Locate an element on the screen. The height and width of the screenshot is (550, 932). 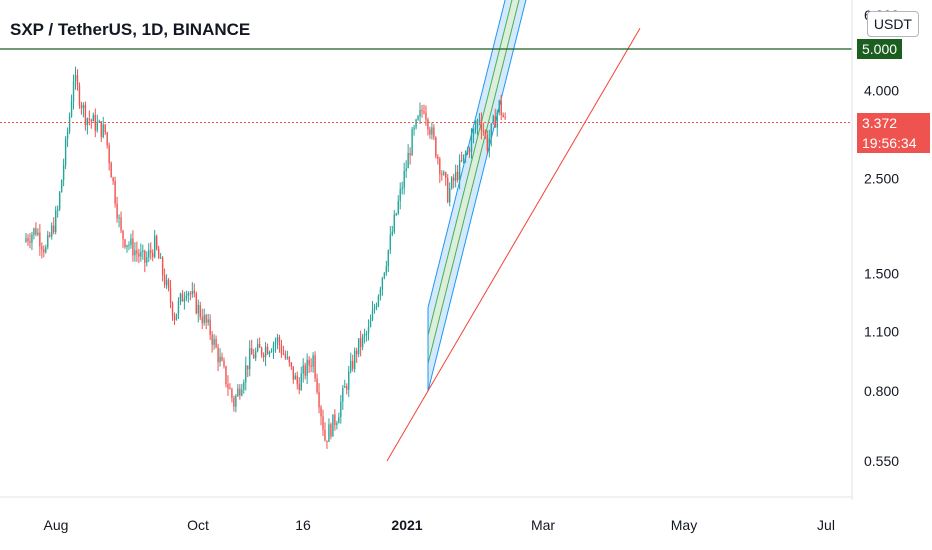
time-axis: Aug Oct 16 2021 Mar May Jul is located at coordinates (439, 525).